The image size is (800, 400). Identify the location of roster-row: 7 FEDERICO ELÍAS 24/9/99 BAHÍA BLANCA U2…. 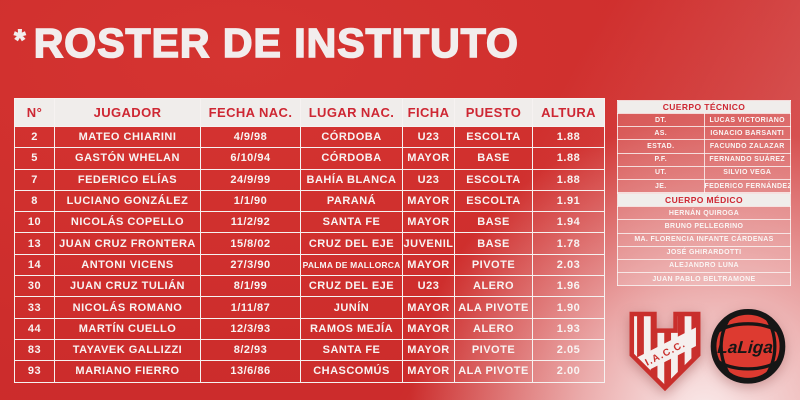
(309, 179).